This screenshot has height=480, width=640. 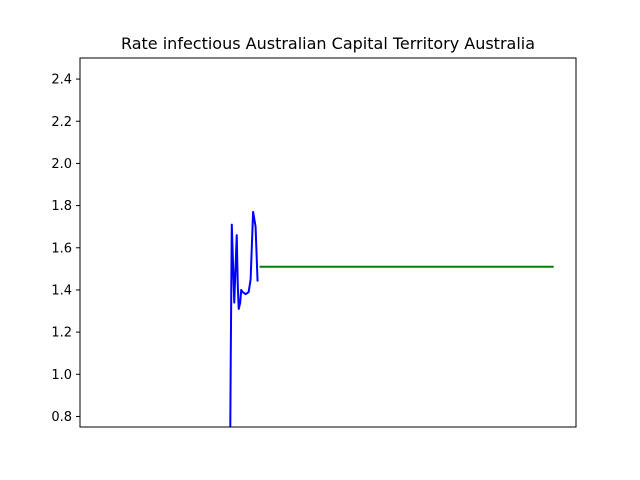 I want to click on y-tick-label: 2.0, so click(x=61, y=164).